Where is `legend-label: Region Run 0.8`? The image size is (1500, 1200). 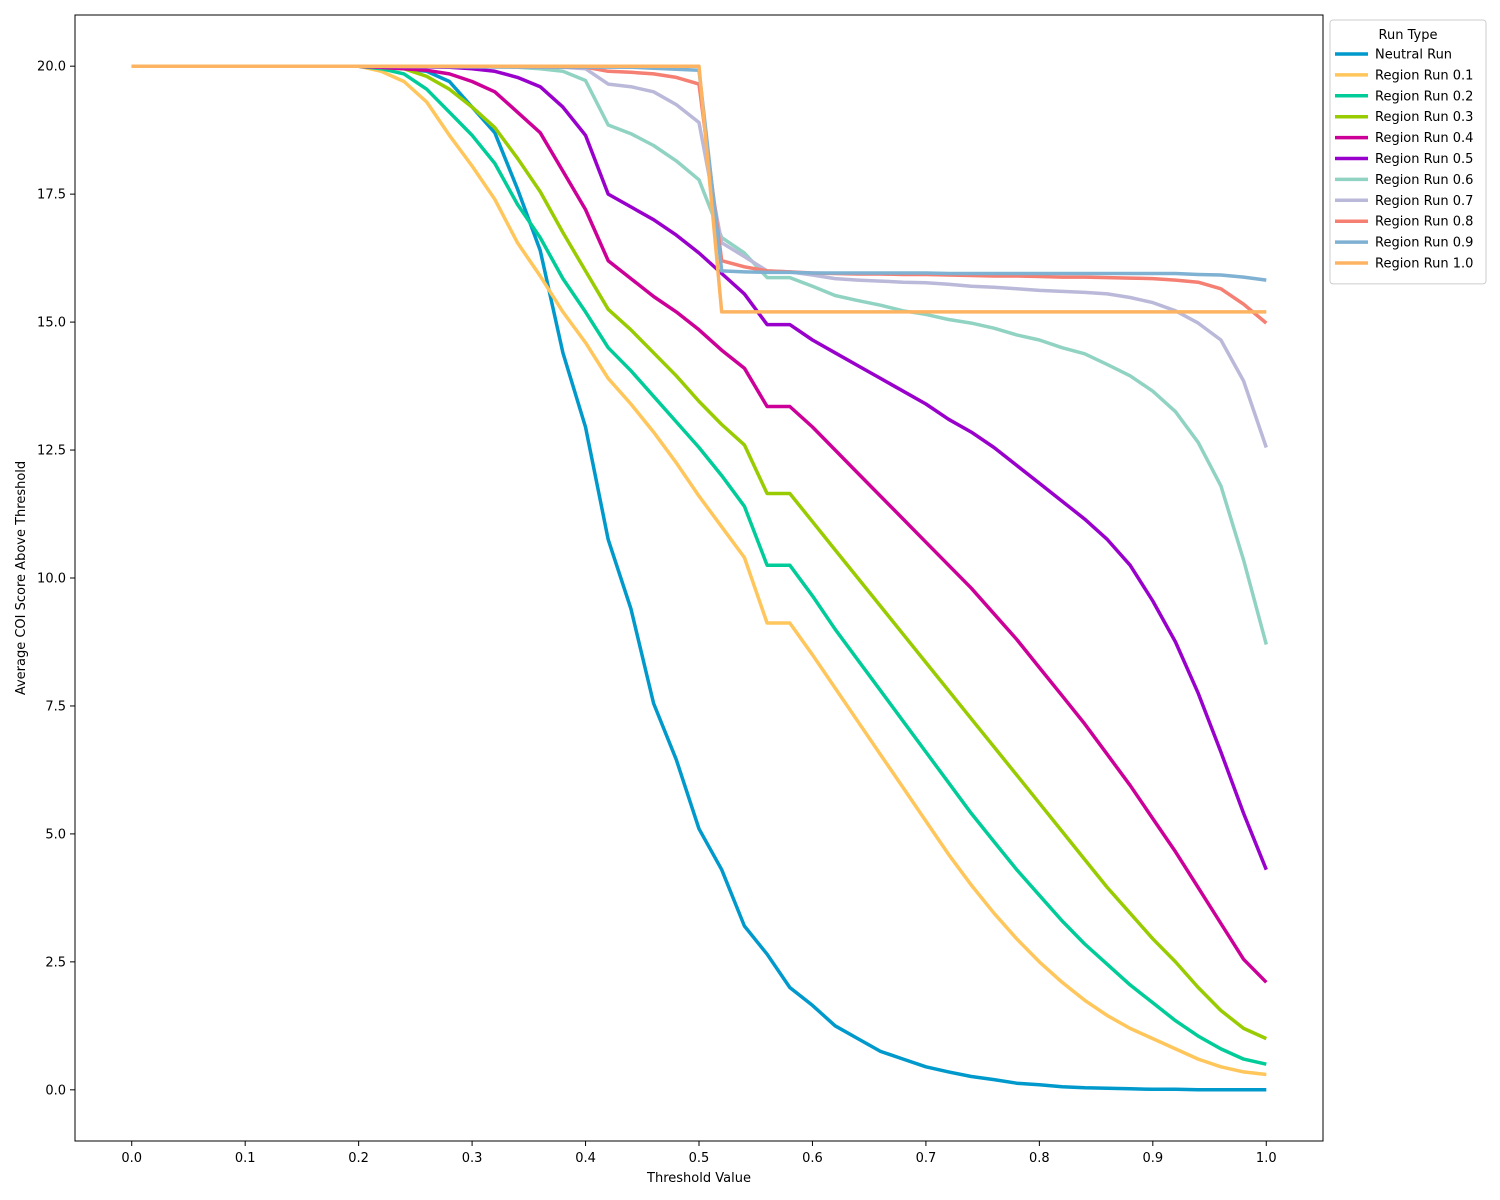
legend-label: Region Run 0.8 is located at coordinates (1424, 222).